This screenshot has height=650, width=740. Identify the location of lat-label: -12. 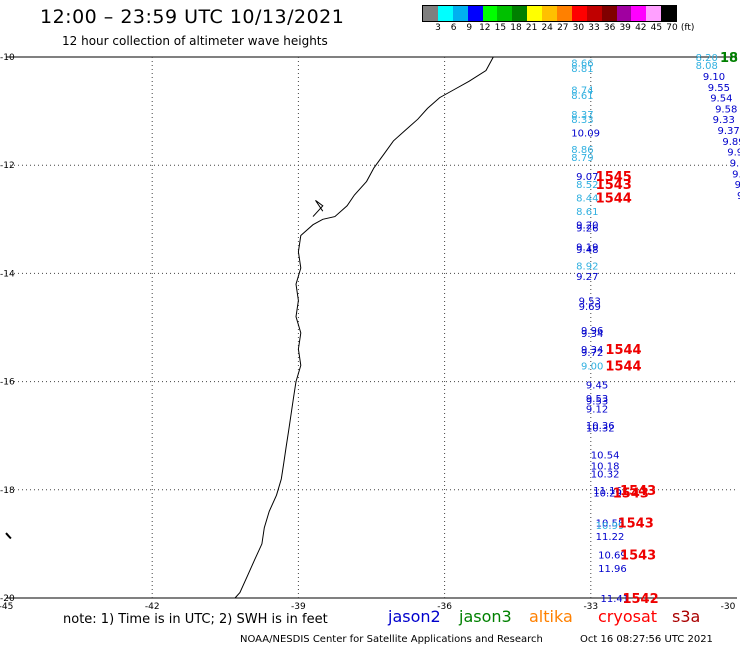
(7, 166).